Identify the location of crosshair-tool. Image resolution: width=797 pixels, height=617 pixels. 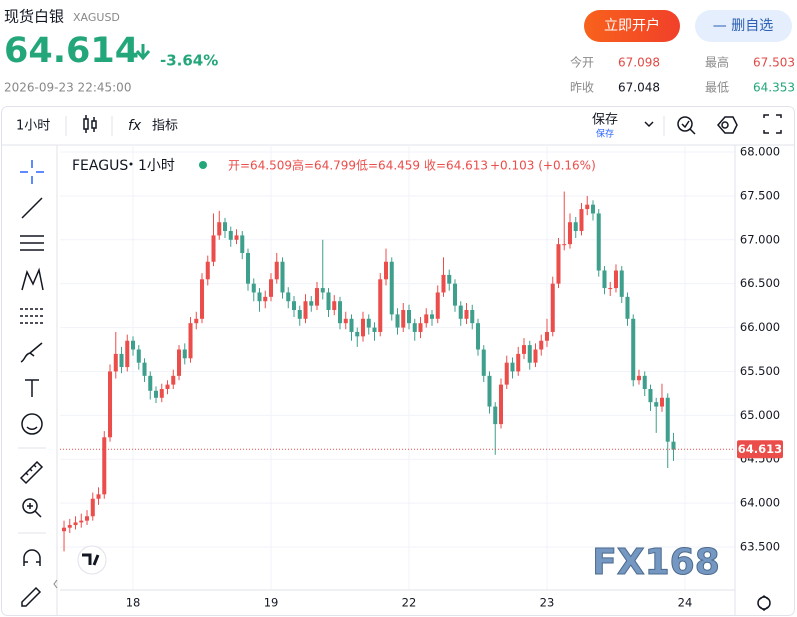
(32, 172).